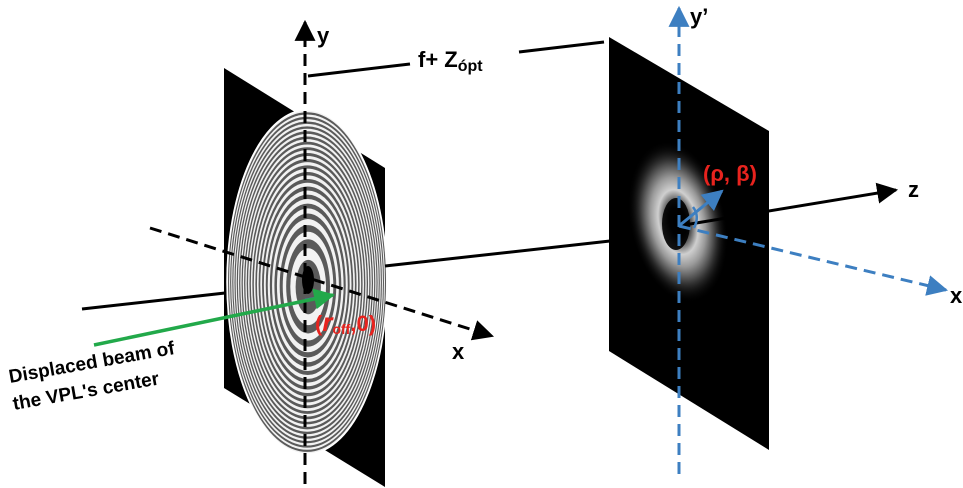 This screenshot has width=963, height=488. I want to click on x-axis-right, so click(813, 260).